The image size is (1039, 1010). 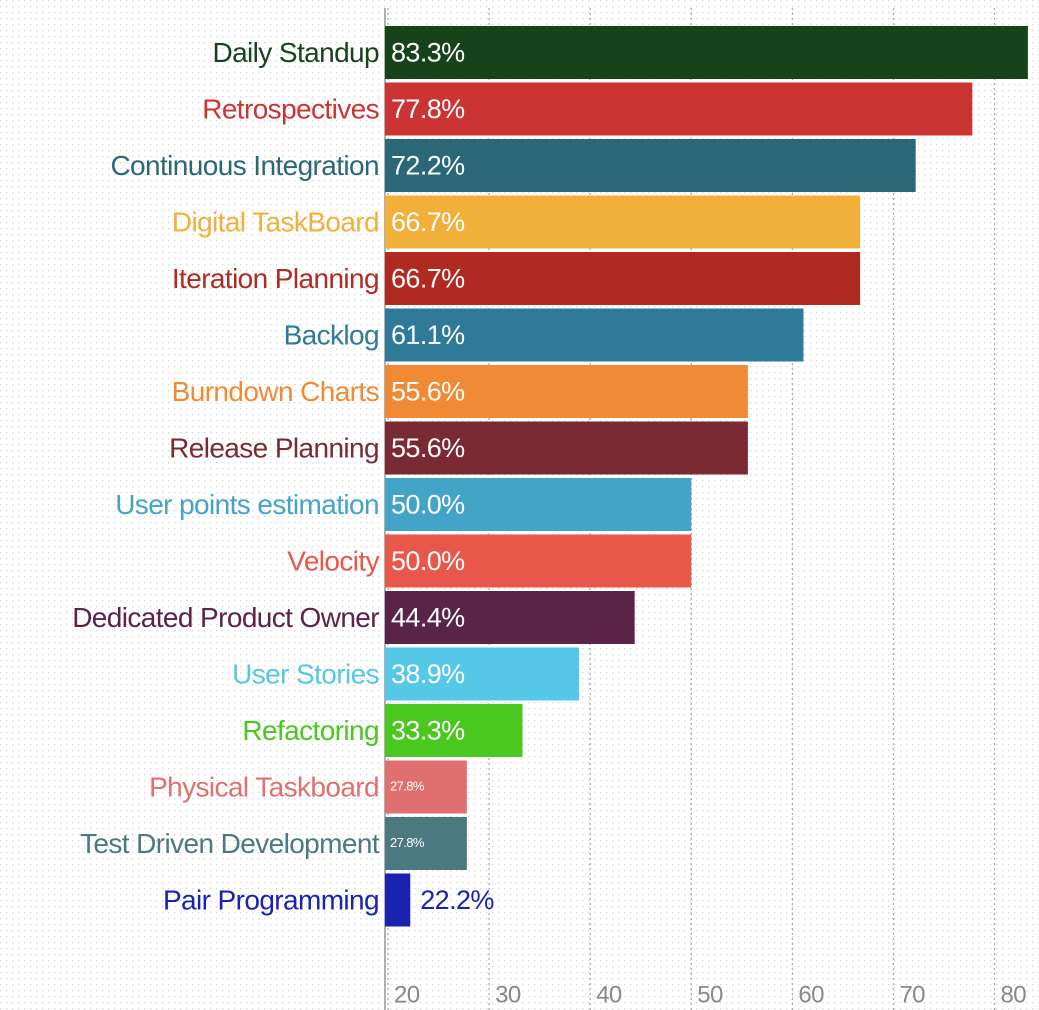 I want to click on category-label: User Stories, so click(x=305, y=673).